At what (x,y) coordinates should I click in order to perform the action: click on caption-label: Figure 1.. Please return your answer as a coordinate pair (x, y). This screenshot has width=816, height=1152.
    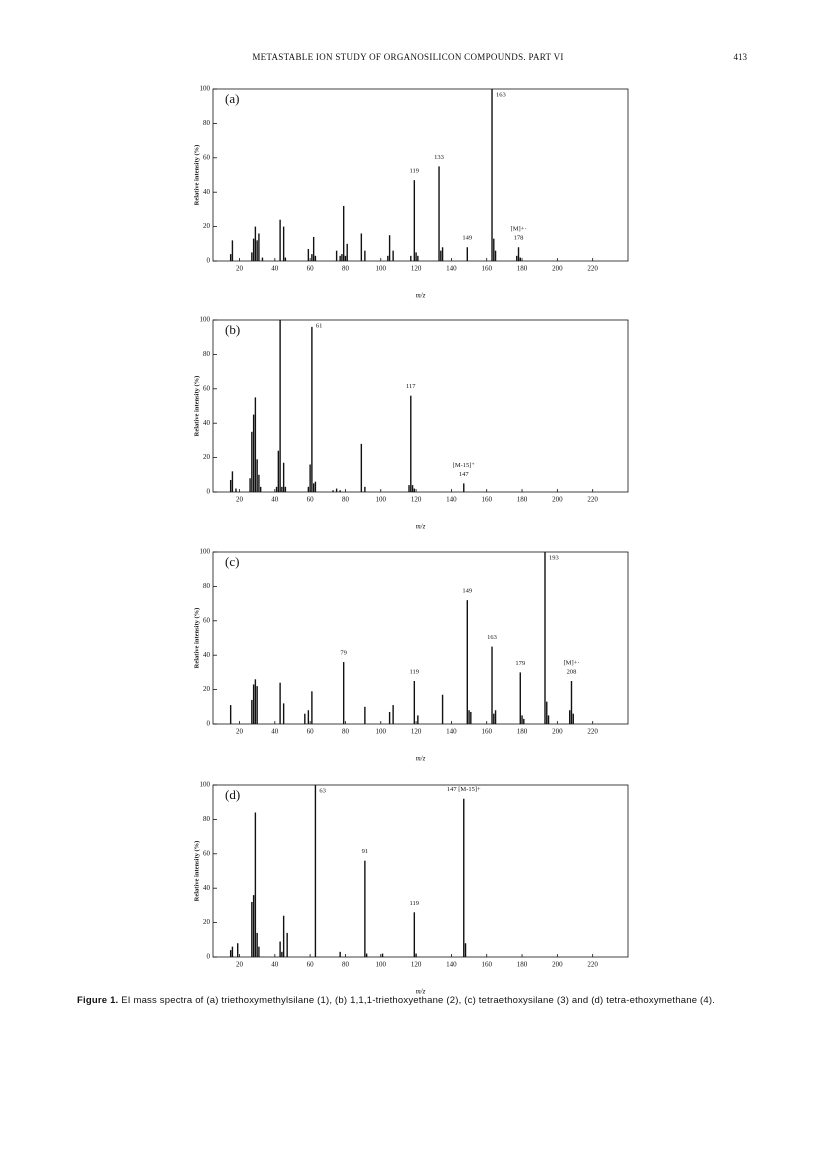
    Looking at the image, I should click on (98, 1000).